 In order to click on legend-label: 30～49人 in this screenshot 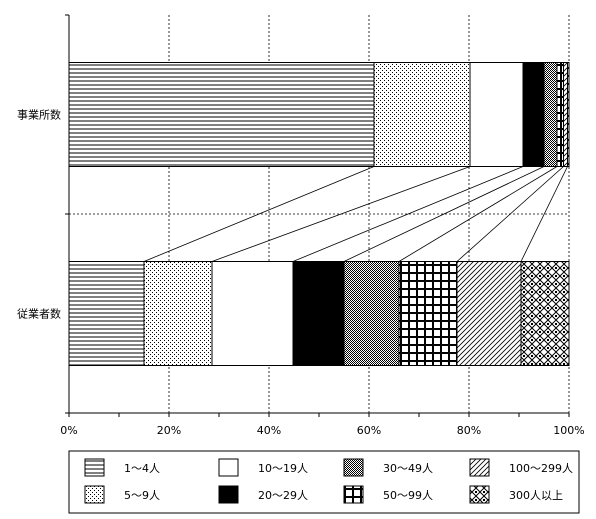, I will do `click(408, 468)`.